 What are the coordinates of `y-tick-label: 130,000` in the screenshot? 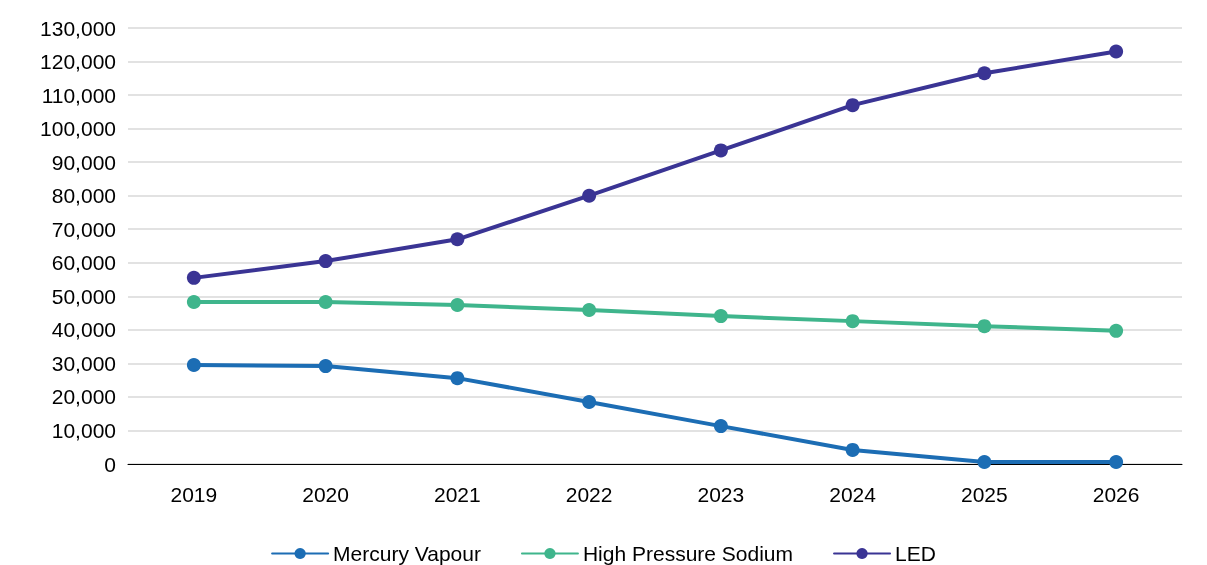 It's located at (78, 28).